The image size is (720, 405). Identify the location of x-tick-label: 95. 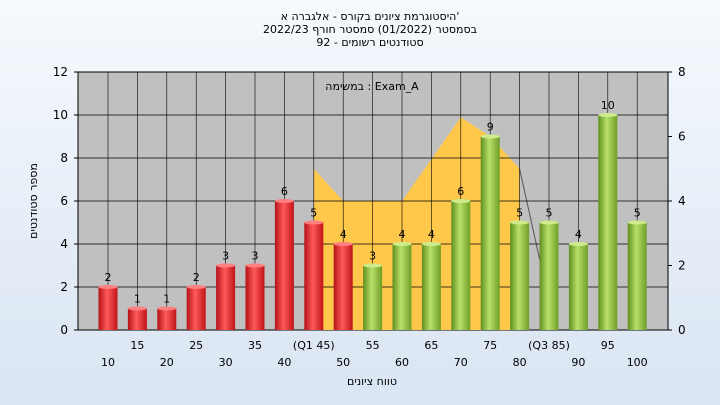
(608, 345).